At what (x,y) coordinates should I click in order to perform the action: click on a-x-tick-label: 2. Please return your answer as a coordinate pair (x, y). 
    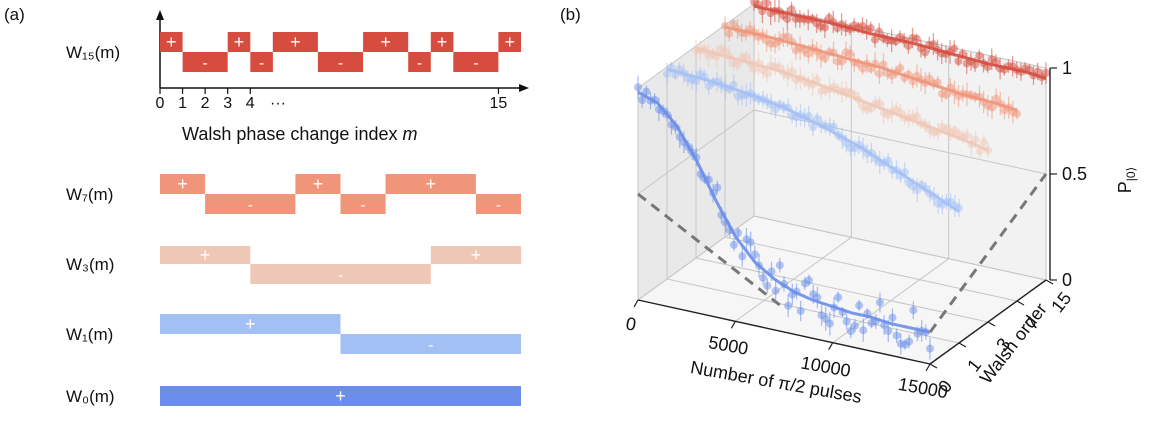
    Looking at the image, I should click on (205, 103).